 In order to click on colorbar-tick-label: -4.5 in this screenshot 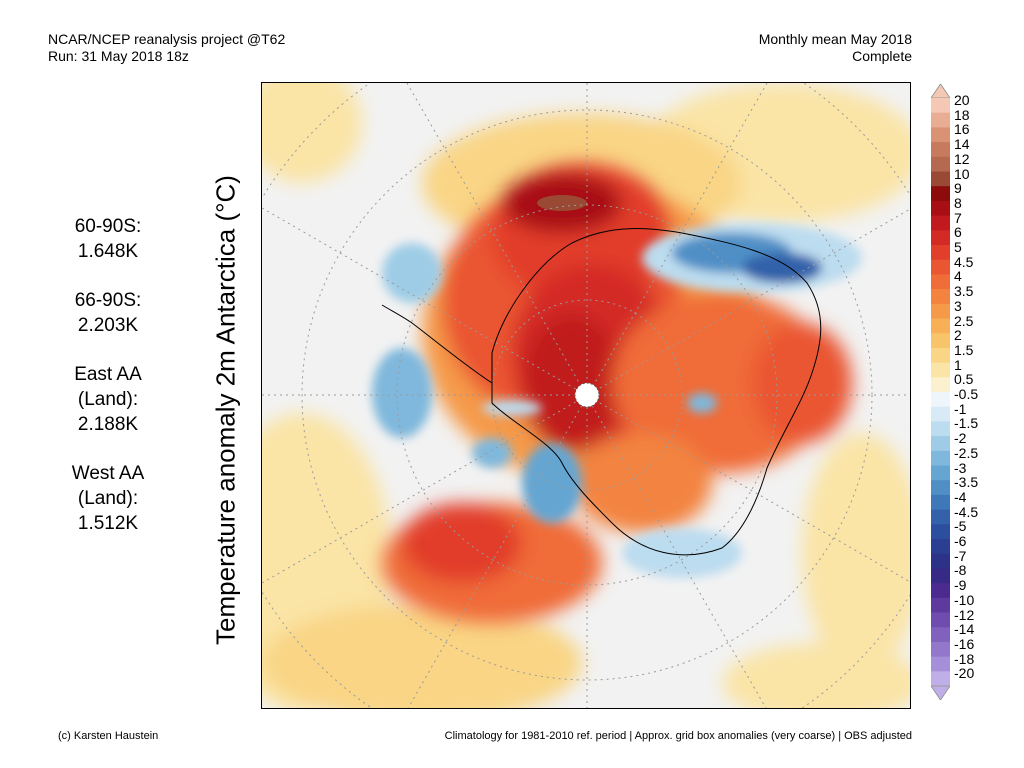, I will do `click(966, 511)`.